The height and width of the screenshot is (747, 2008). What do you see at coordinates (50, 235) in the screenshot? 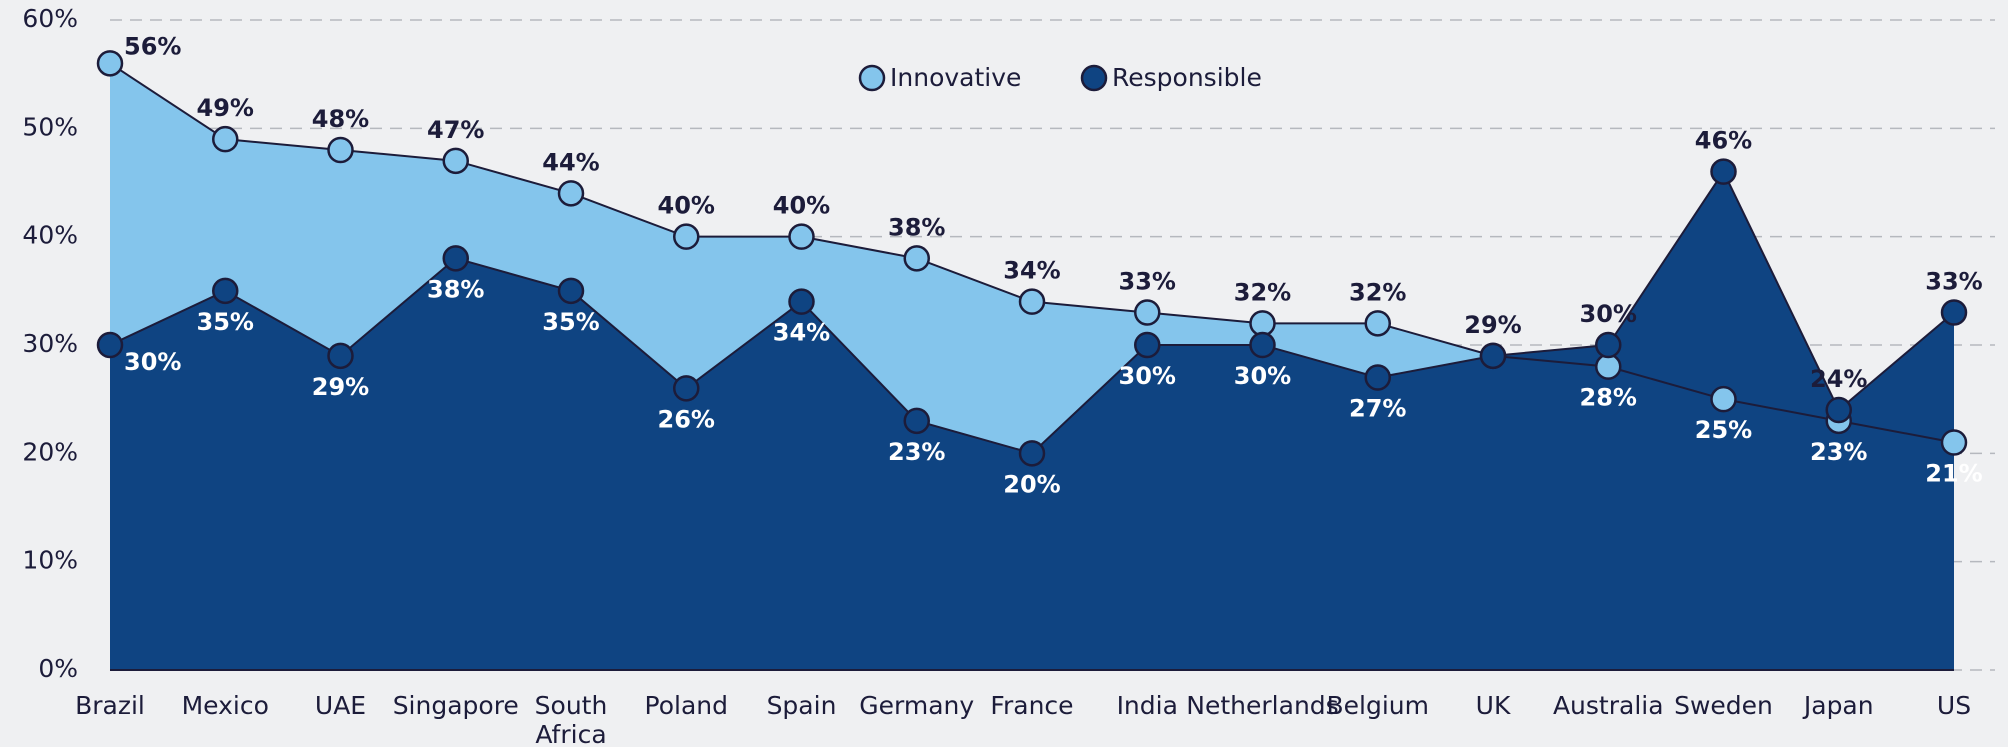
I see `y-tick-label: 40%` at bounding box center [50, 235].